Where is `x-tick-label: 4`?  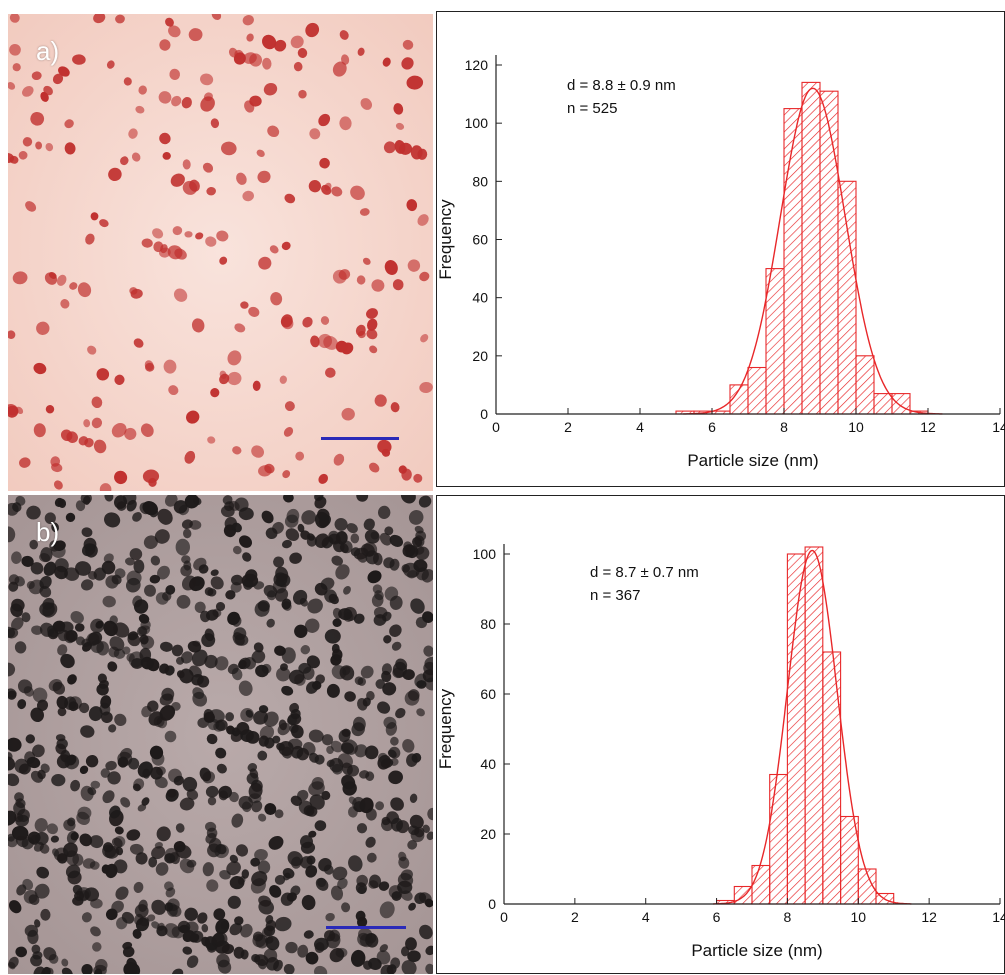
x-tick-label: 4 is located at coordinates (646, 917).